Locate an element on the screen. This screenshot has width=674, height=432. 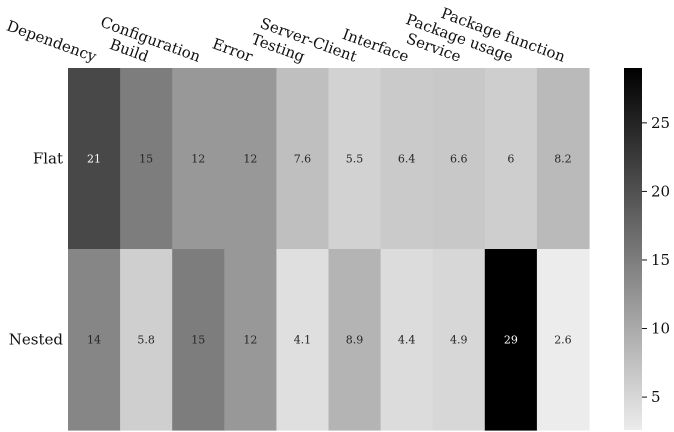
heatmap-cell-label: 5.8 is located at coordinates (146, 340).